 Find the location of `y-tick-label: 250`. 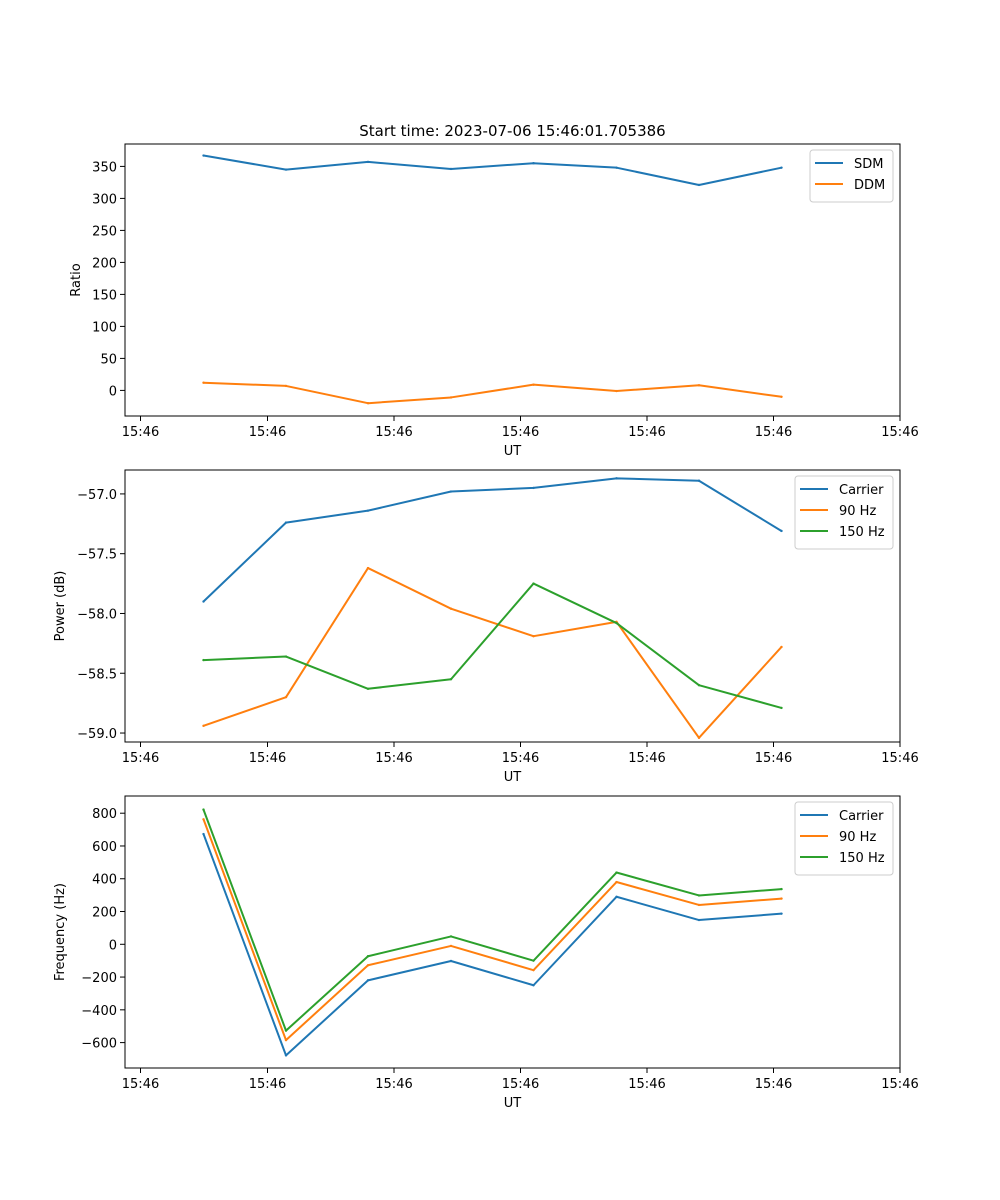

y-tick-label: 250 is located at coordinates (104, 231).